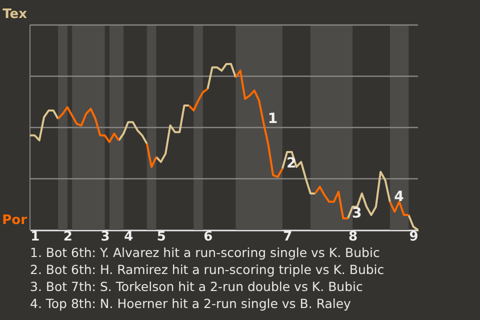 The height and width of the screenshot is (320, 480). What do you see at coordinates (399, 196) in the screenshot?
I see `annotation: 4` at bounding box center [399, 196].